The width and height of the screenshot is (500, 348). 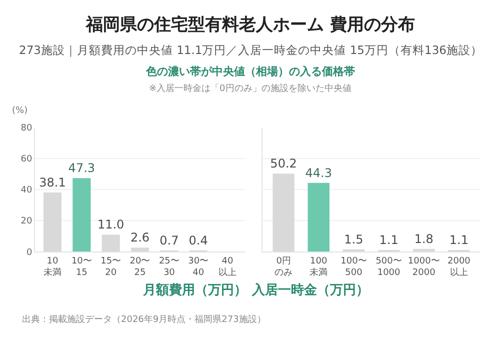 What do you see at coordinates (26, 129) in the screenshot?
I see `y-tick-label: 80` at bounding box center [26, 129].